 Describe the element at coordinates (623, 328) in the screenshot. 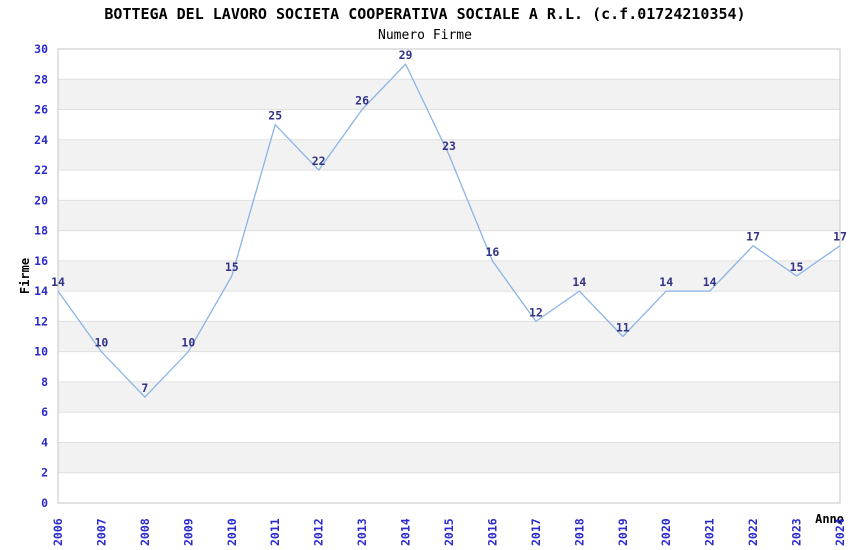

I see `point-label: 11` at that location.